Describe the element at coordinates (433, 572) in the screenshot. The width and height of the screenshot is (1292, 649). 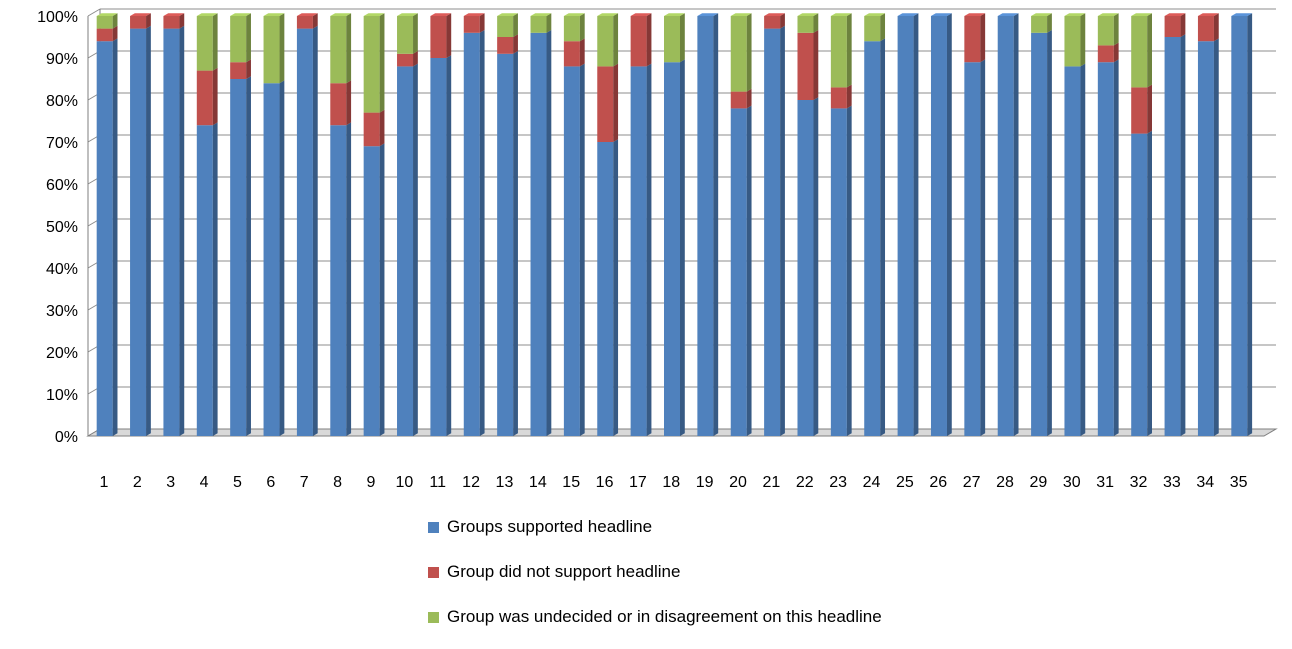
I see `legend-swatch-not-supported` at that location.